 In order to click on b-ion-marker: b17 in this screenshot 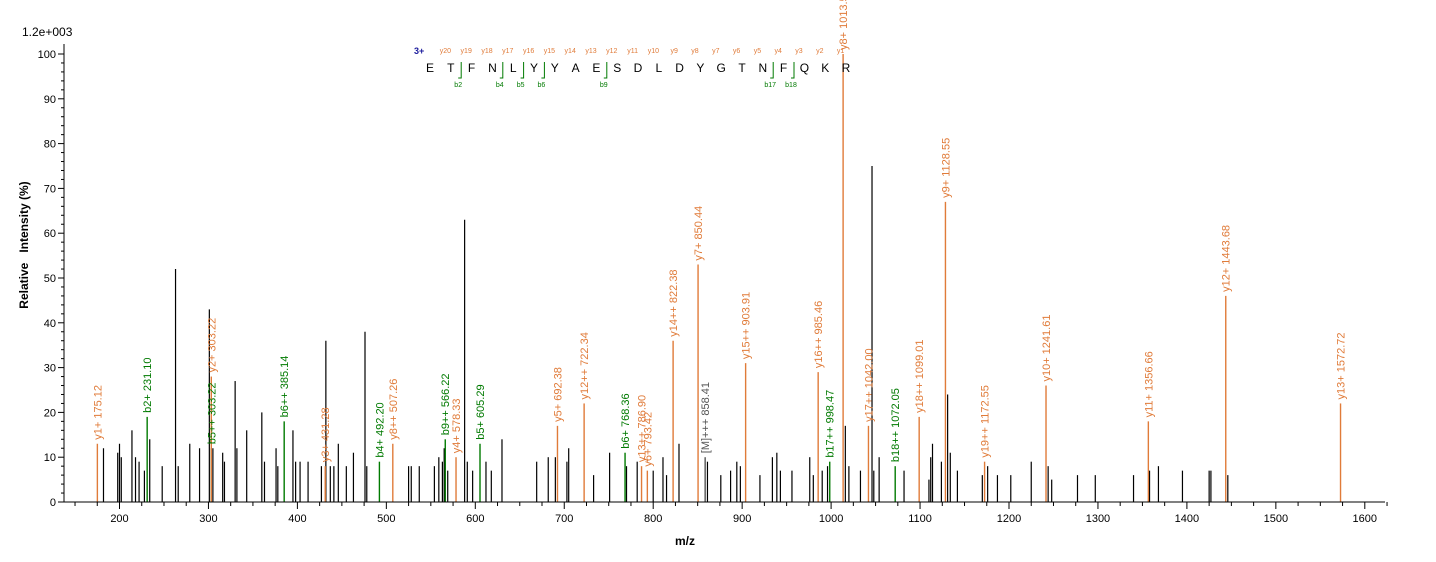, I will do `click(770, 85)`.